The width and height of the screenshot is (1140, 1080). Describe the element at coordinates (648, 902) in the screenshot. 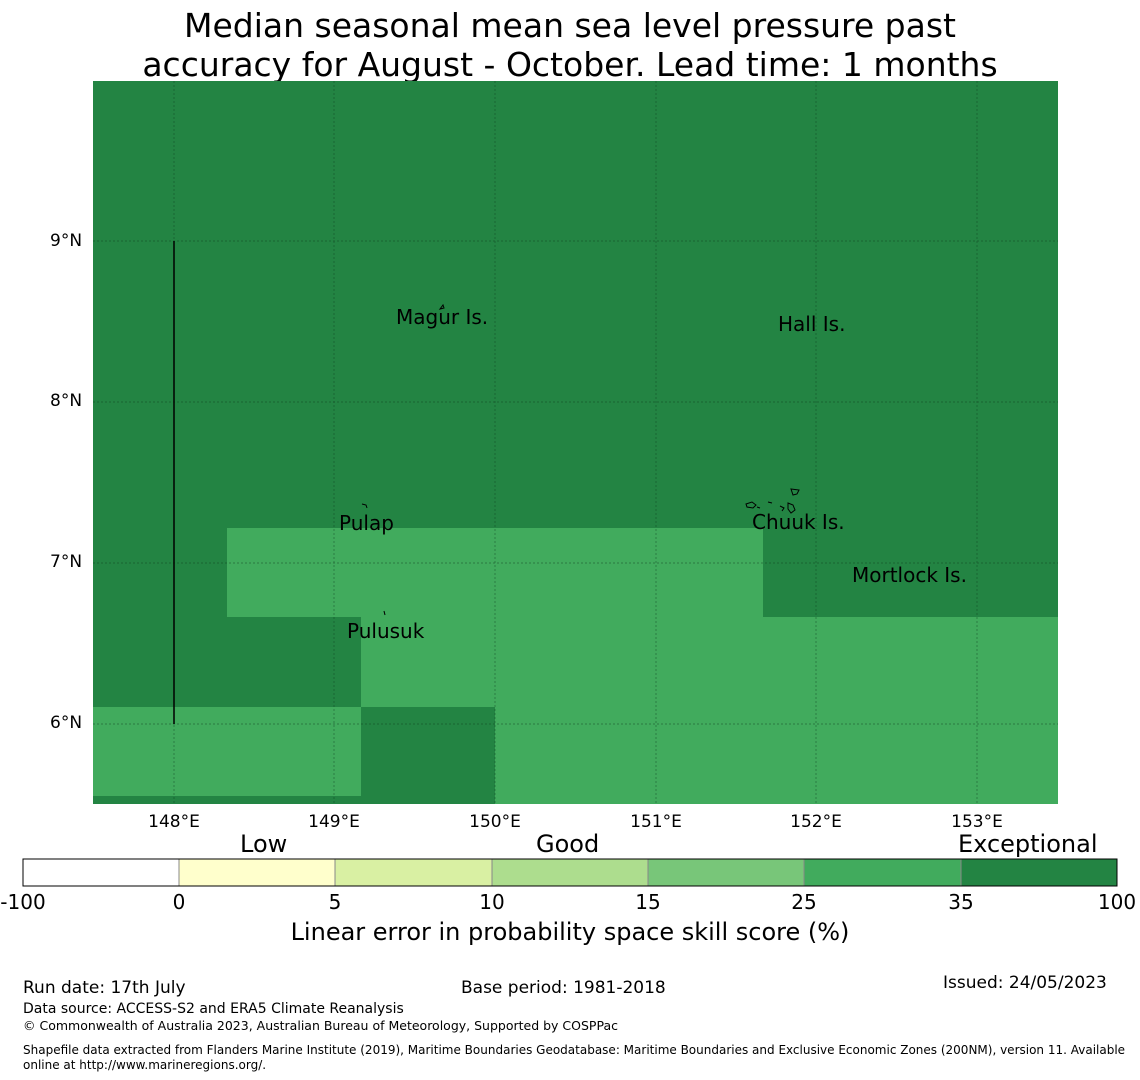

I see `colorbar-tick: 15` at that location.